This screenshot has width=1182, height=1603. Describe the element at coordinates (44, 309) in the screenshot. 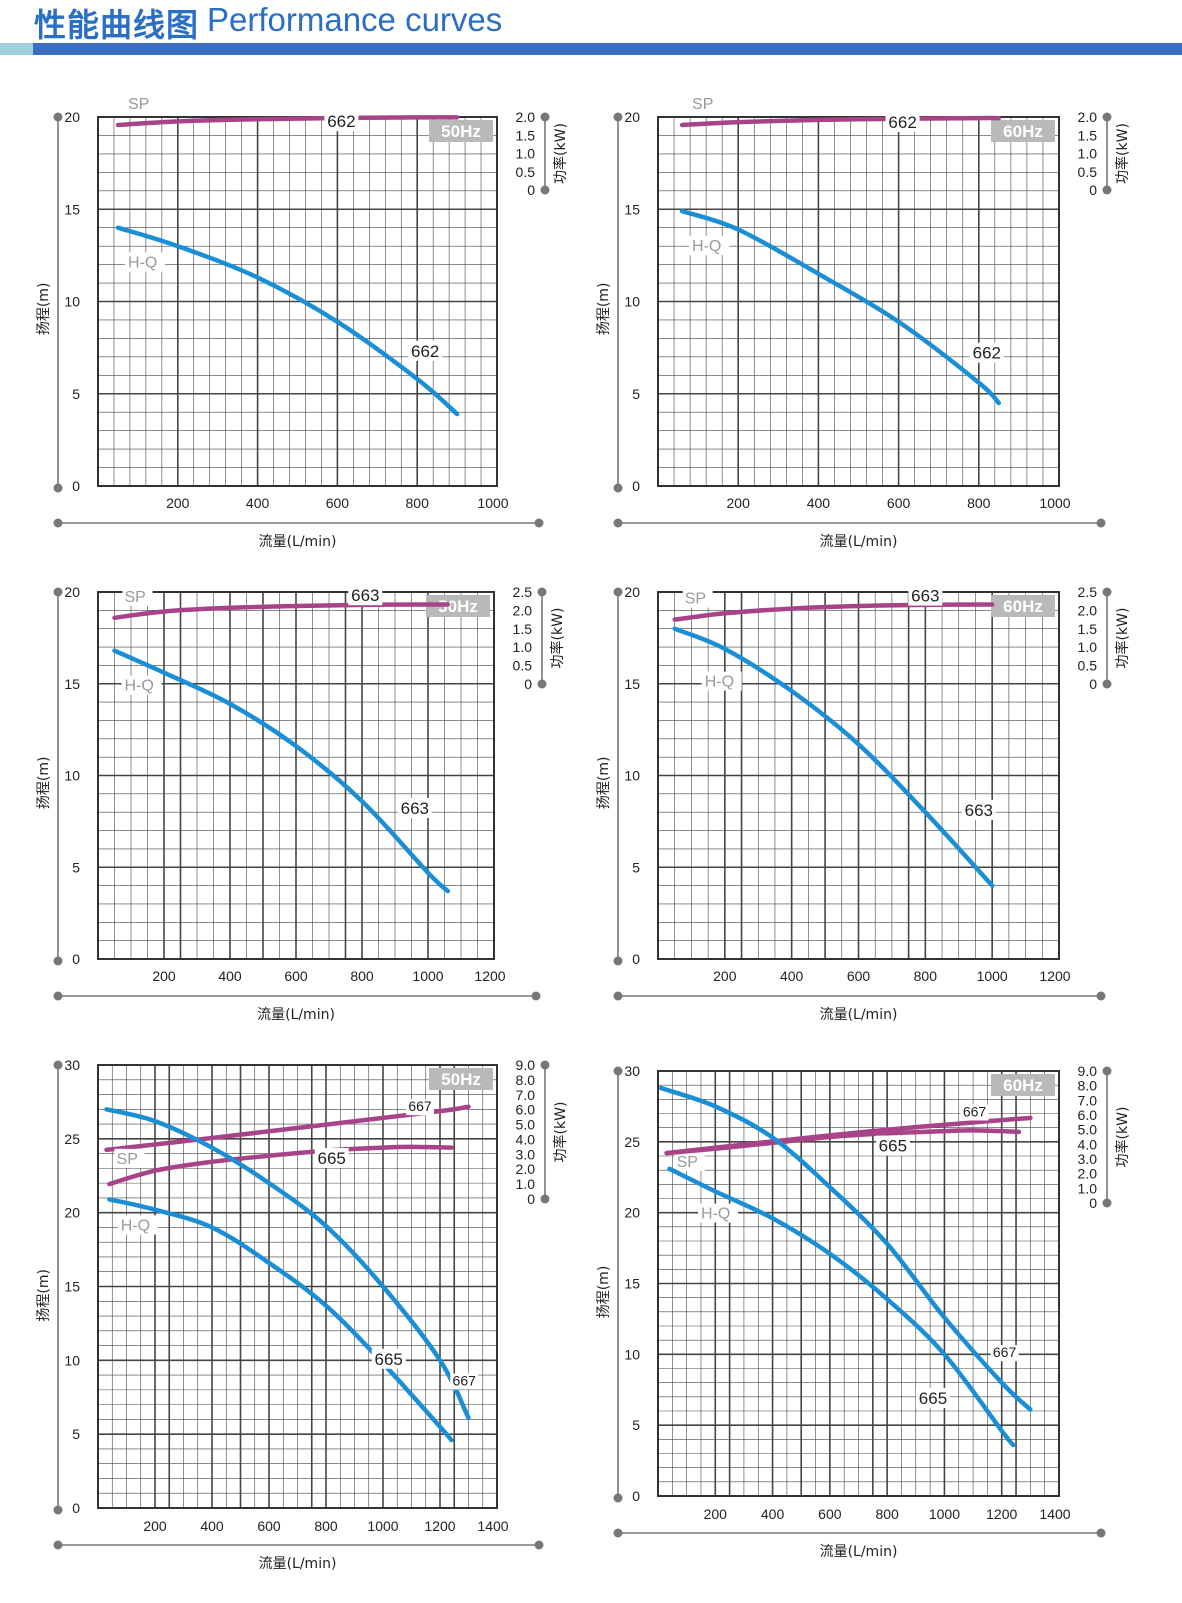

I see `chart-1-y-axis-label: 扬程(m)` at that location.